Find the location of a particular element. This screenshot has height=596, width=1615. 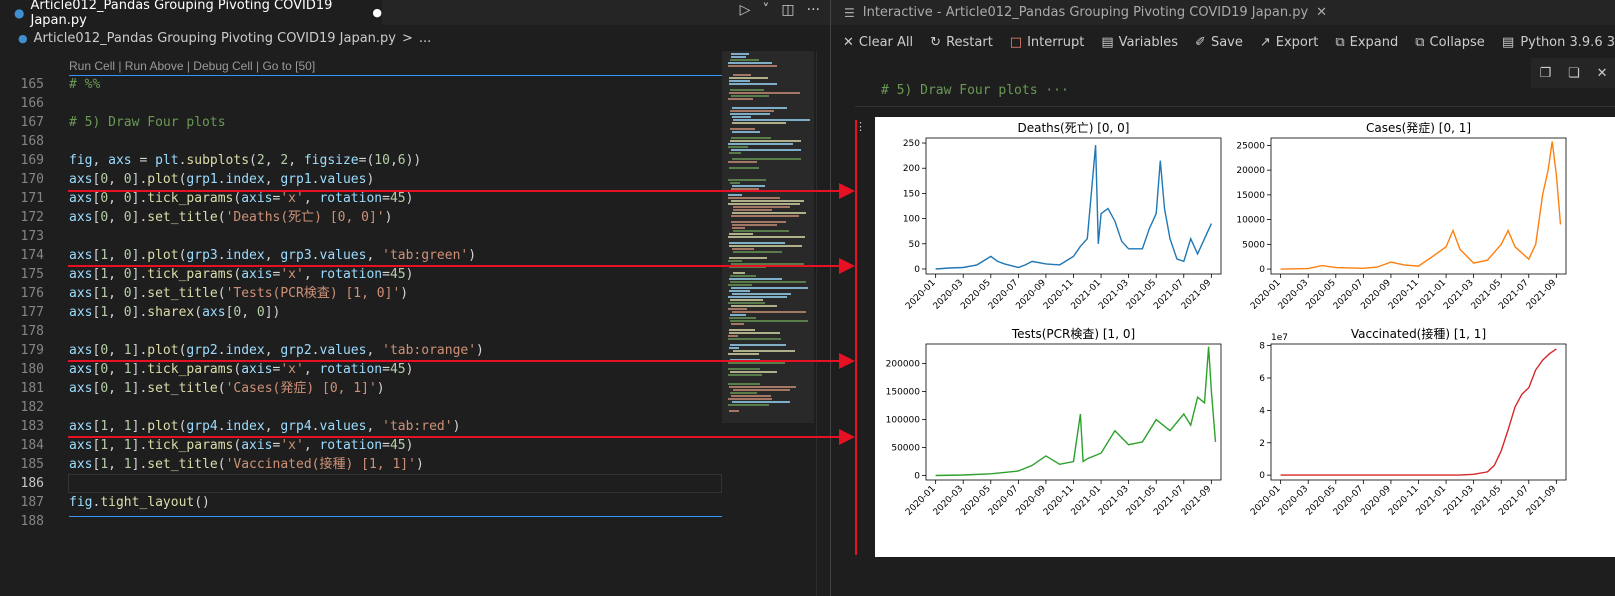

line-number: 172 is located at coordinates (32, 217).